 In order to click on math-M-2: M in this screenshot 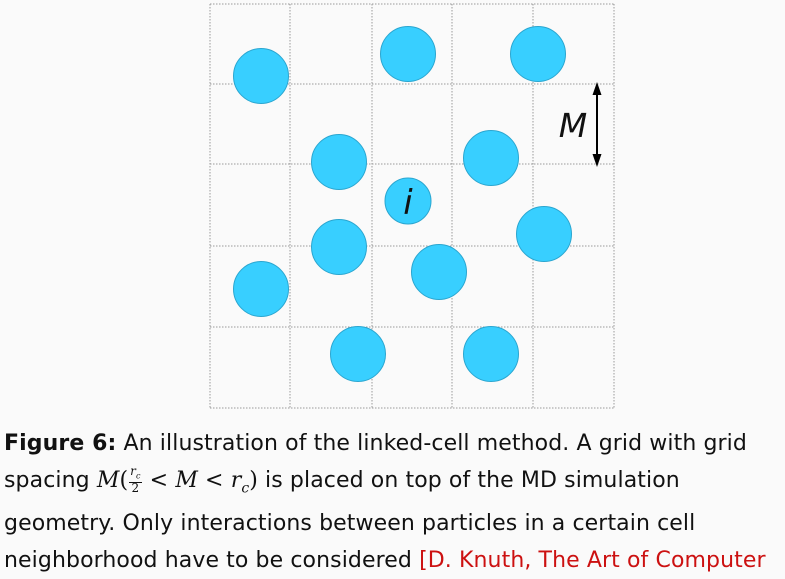, I will do `click(186, 480)`.